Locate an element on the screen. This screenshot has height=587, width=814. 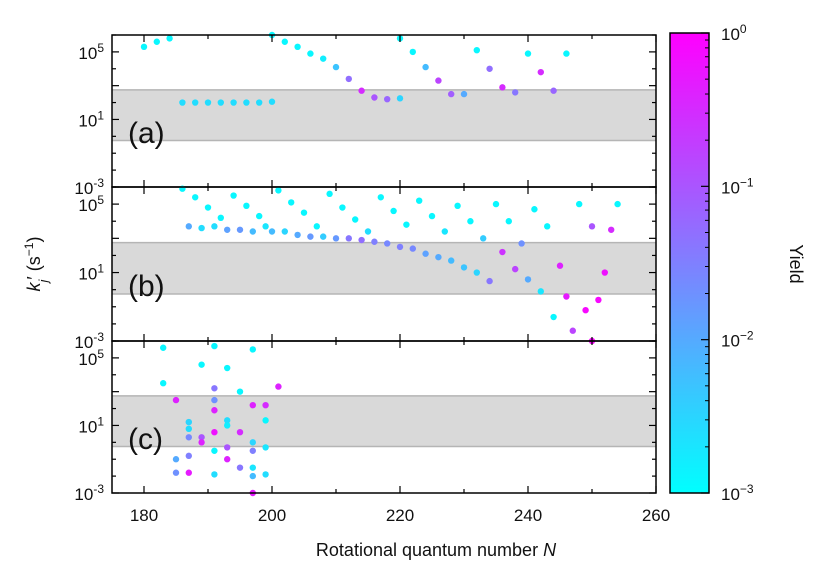
x-tick-label: 180 is located at coordinates (144, 515).